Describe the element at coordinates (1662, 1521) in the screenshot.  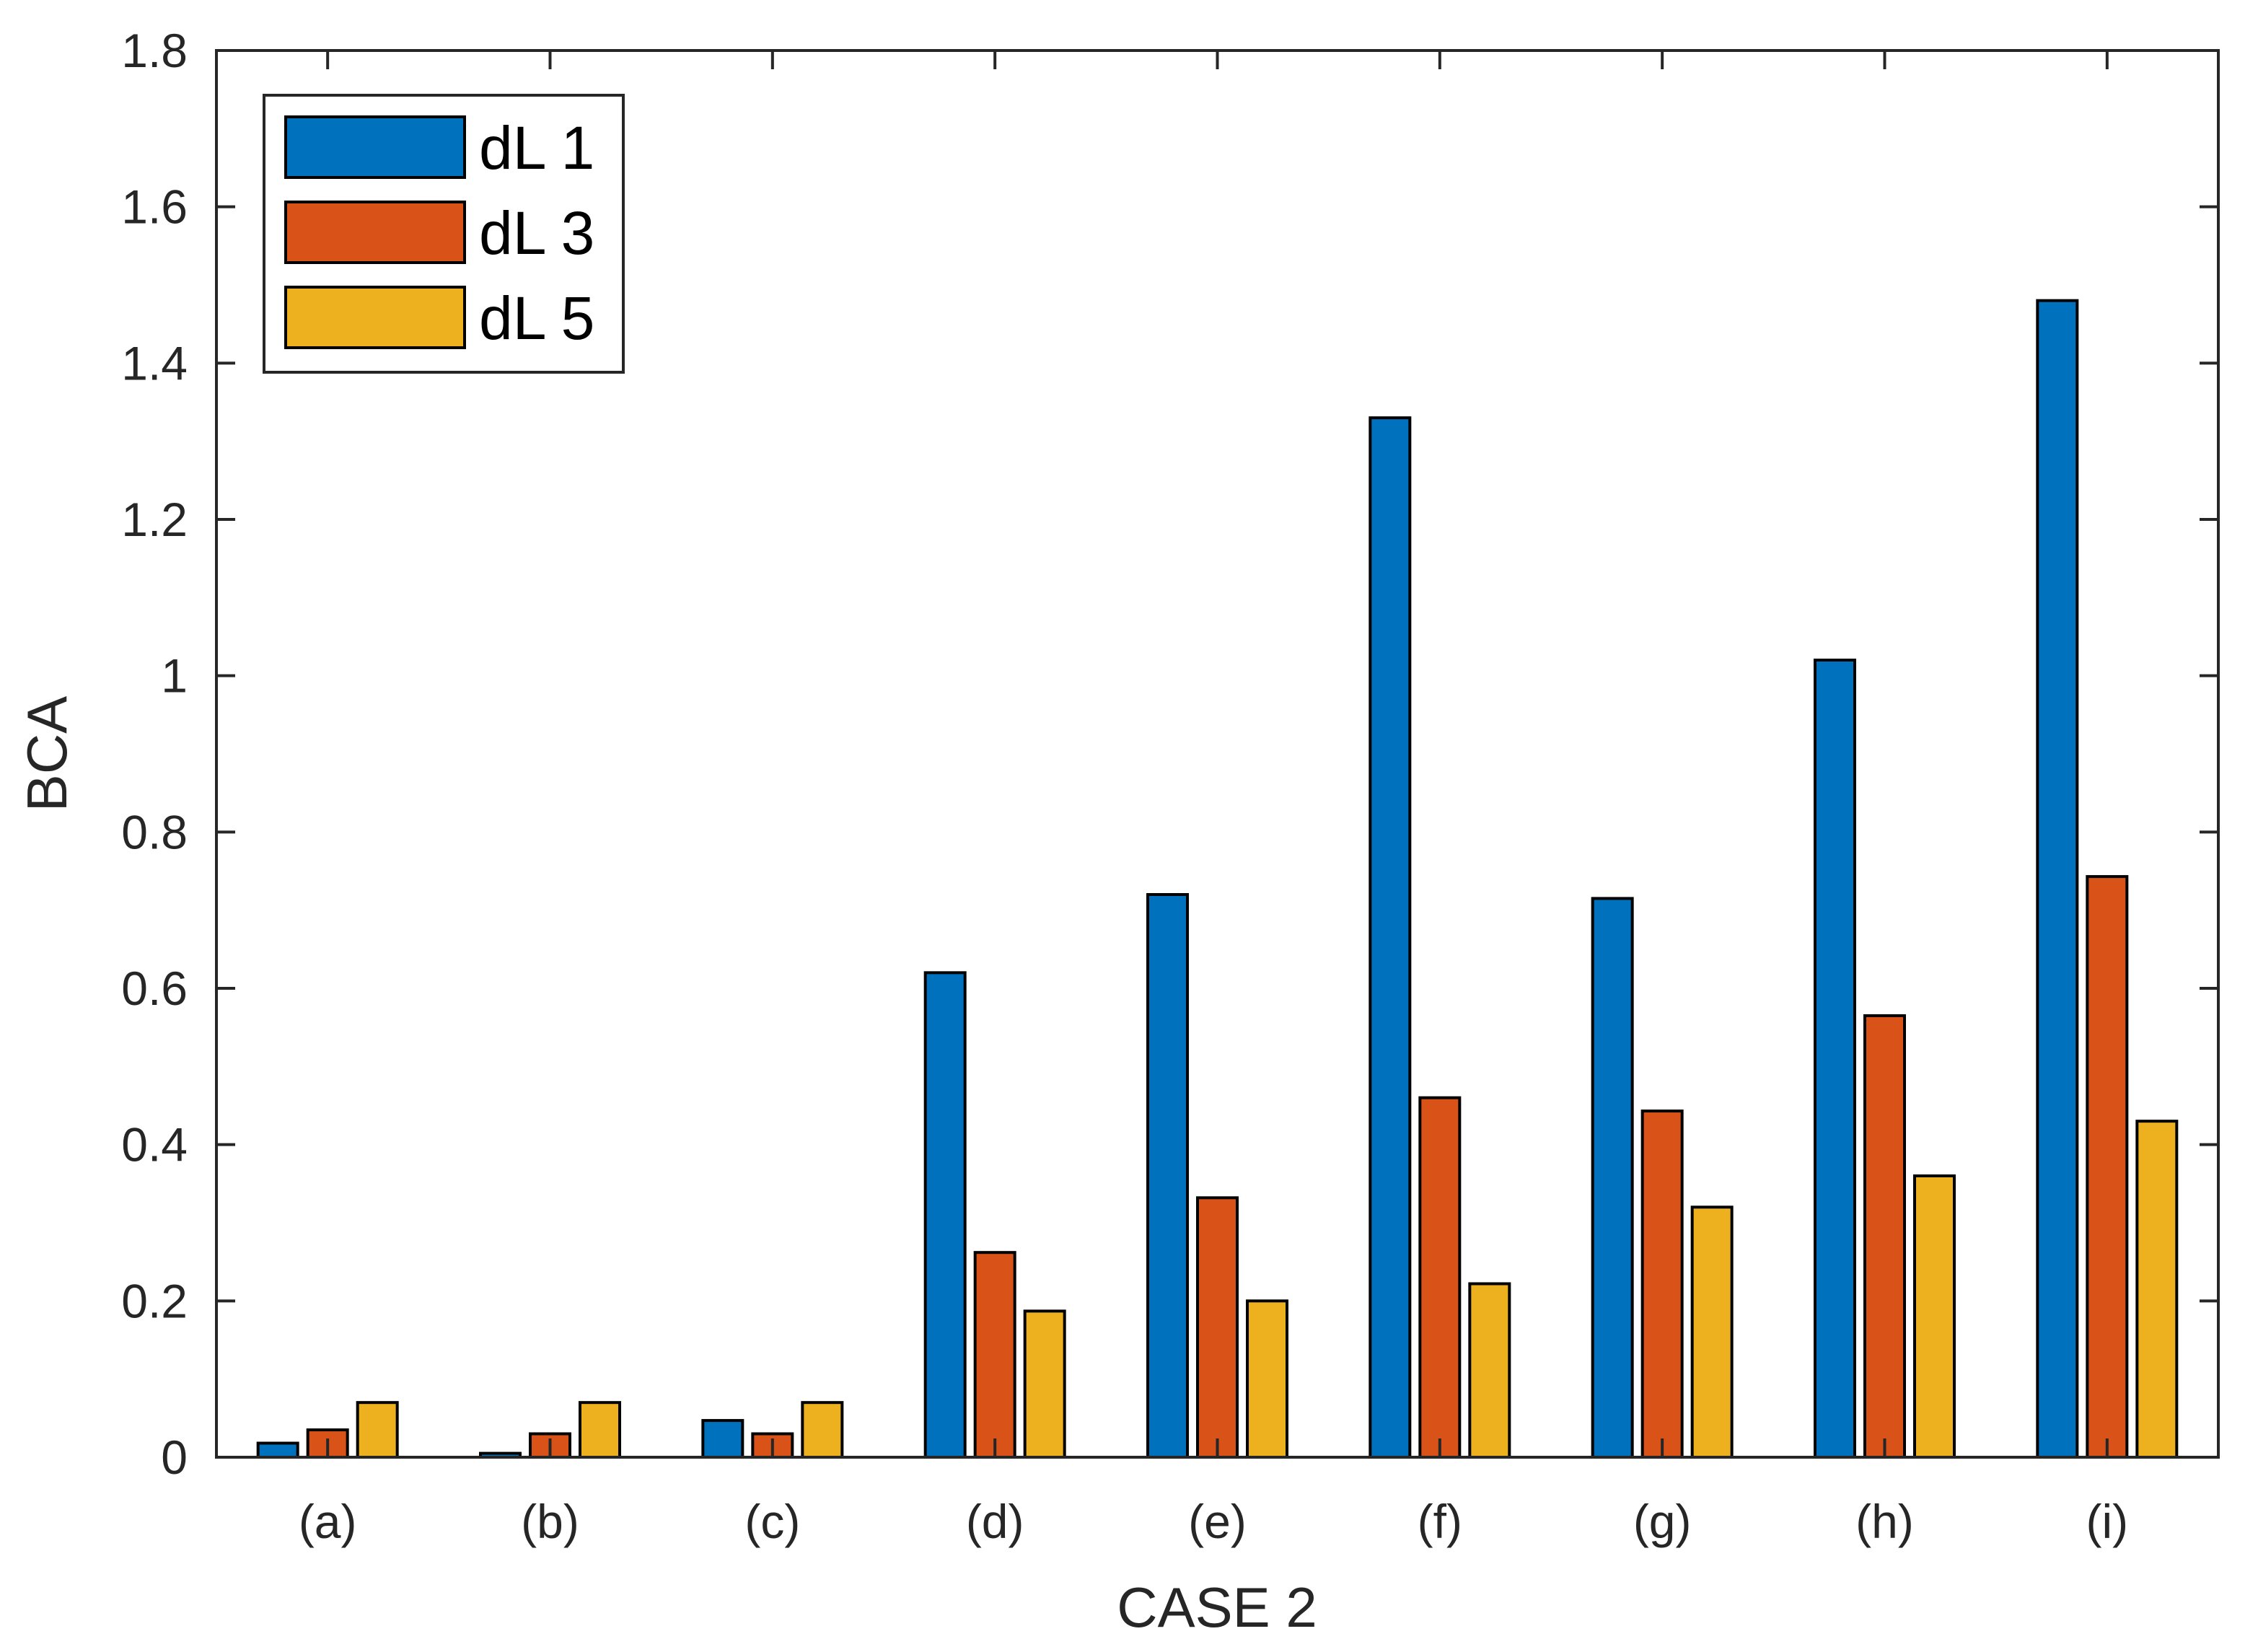
I see `x-tick-label: (g)` at that location.